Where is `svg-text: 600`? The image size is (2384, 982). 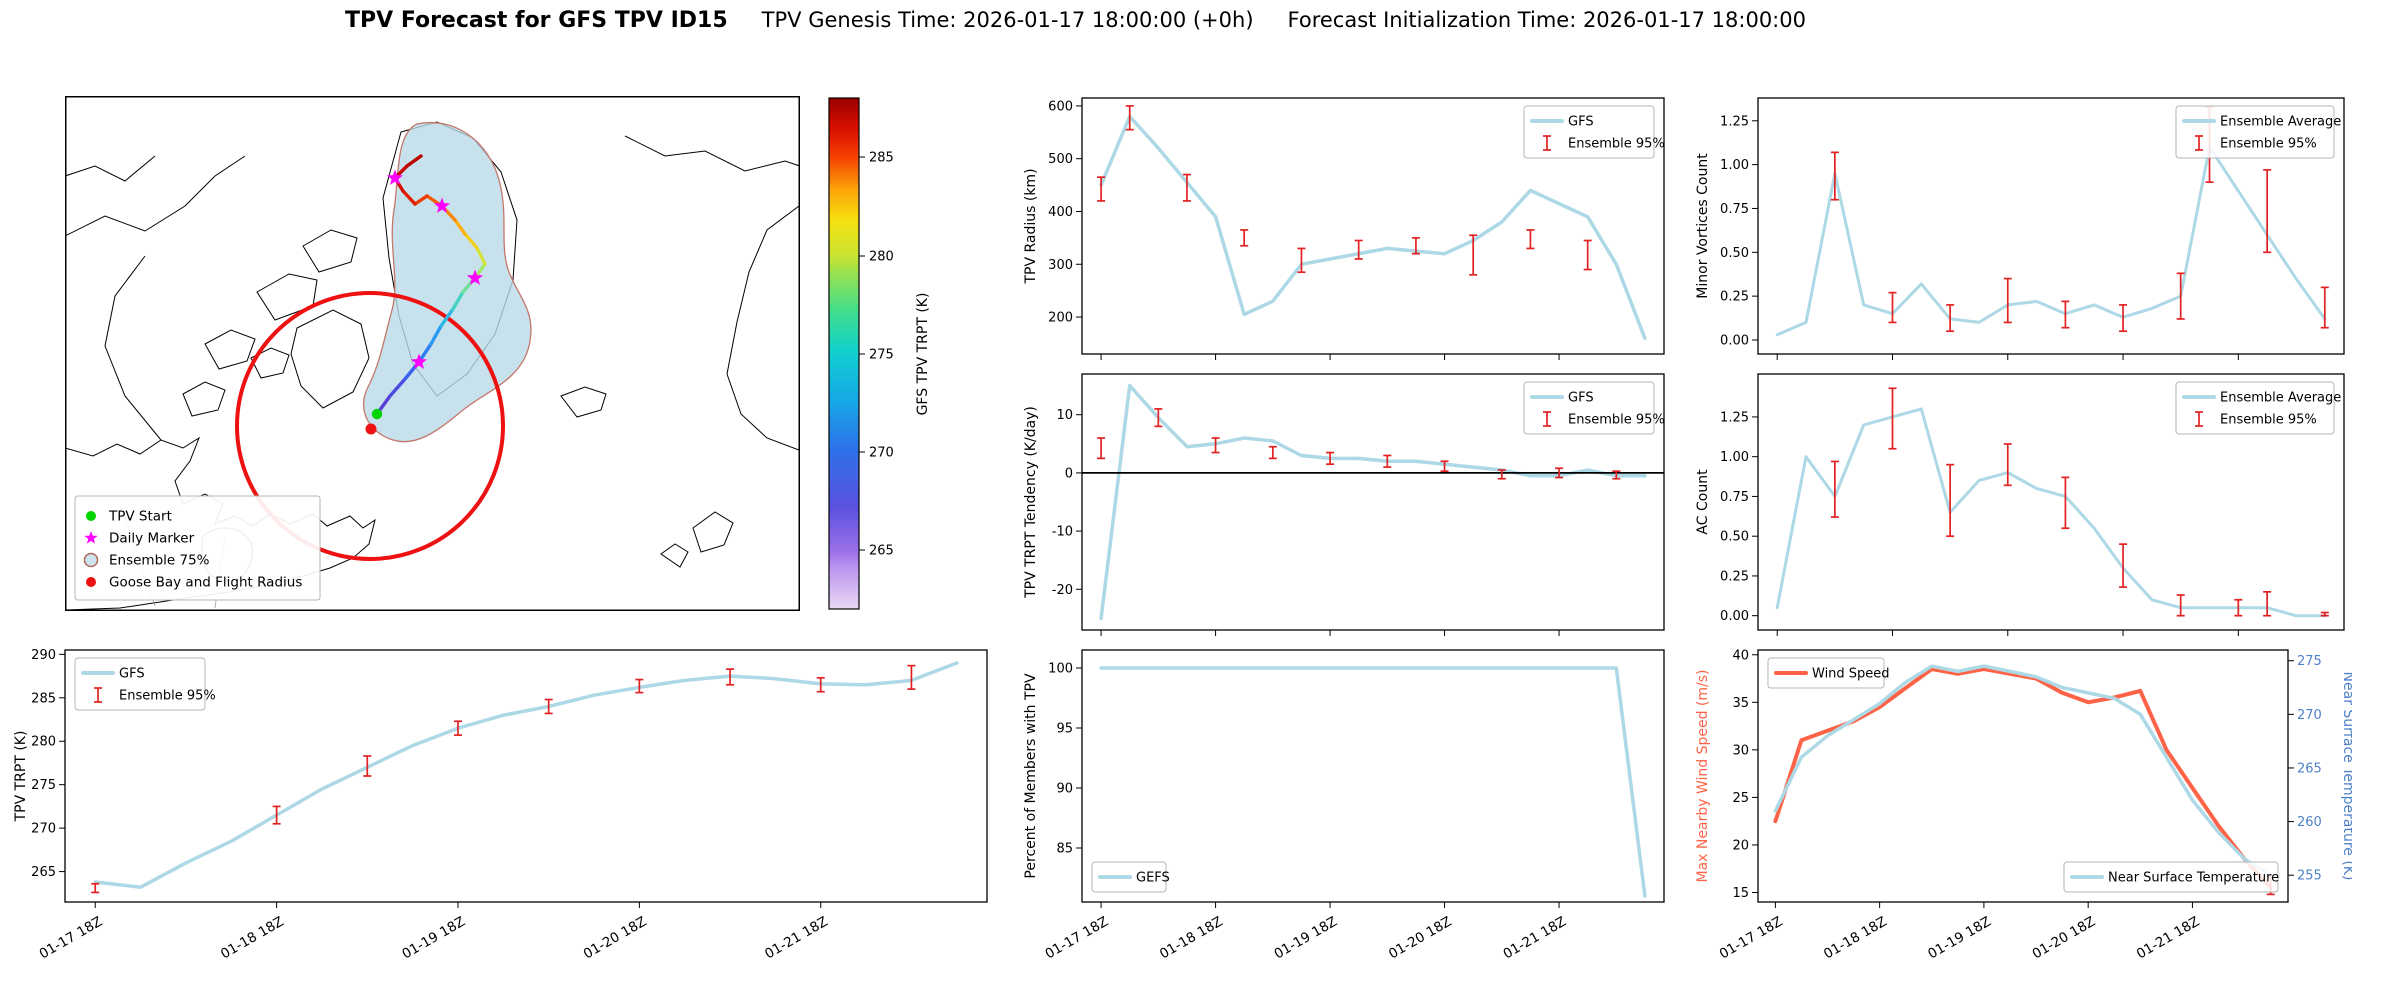
svg-text: 600 is located at coordinates (1060, 106).